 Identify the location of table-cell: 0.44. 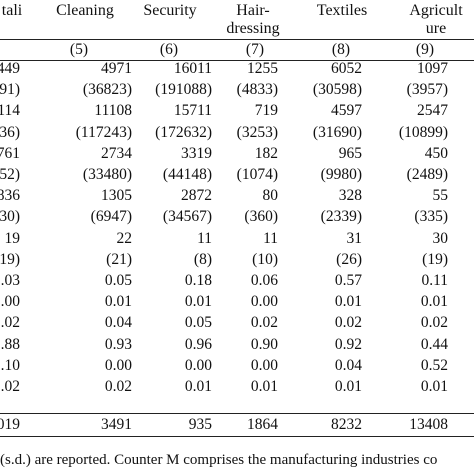
(434, 344).